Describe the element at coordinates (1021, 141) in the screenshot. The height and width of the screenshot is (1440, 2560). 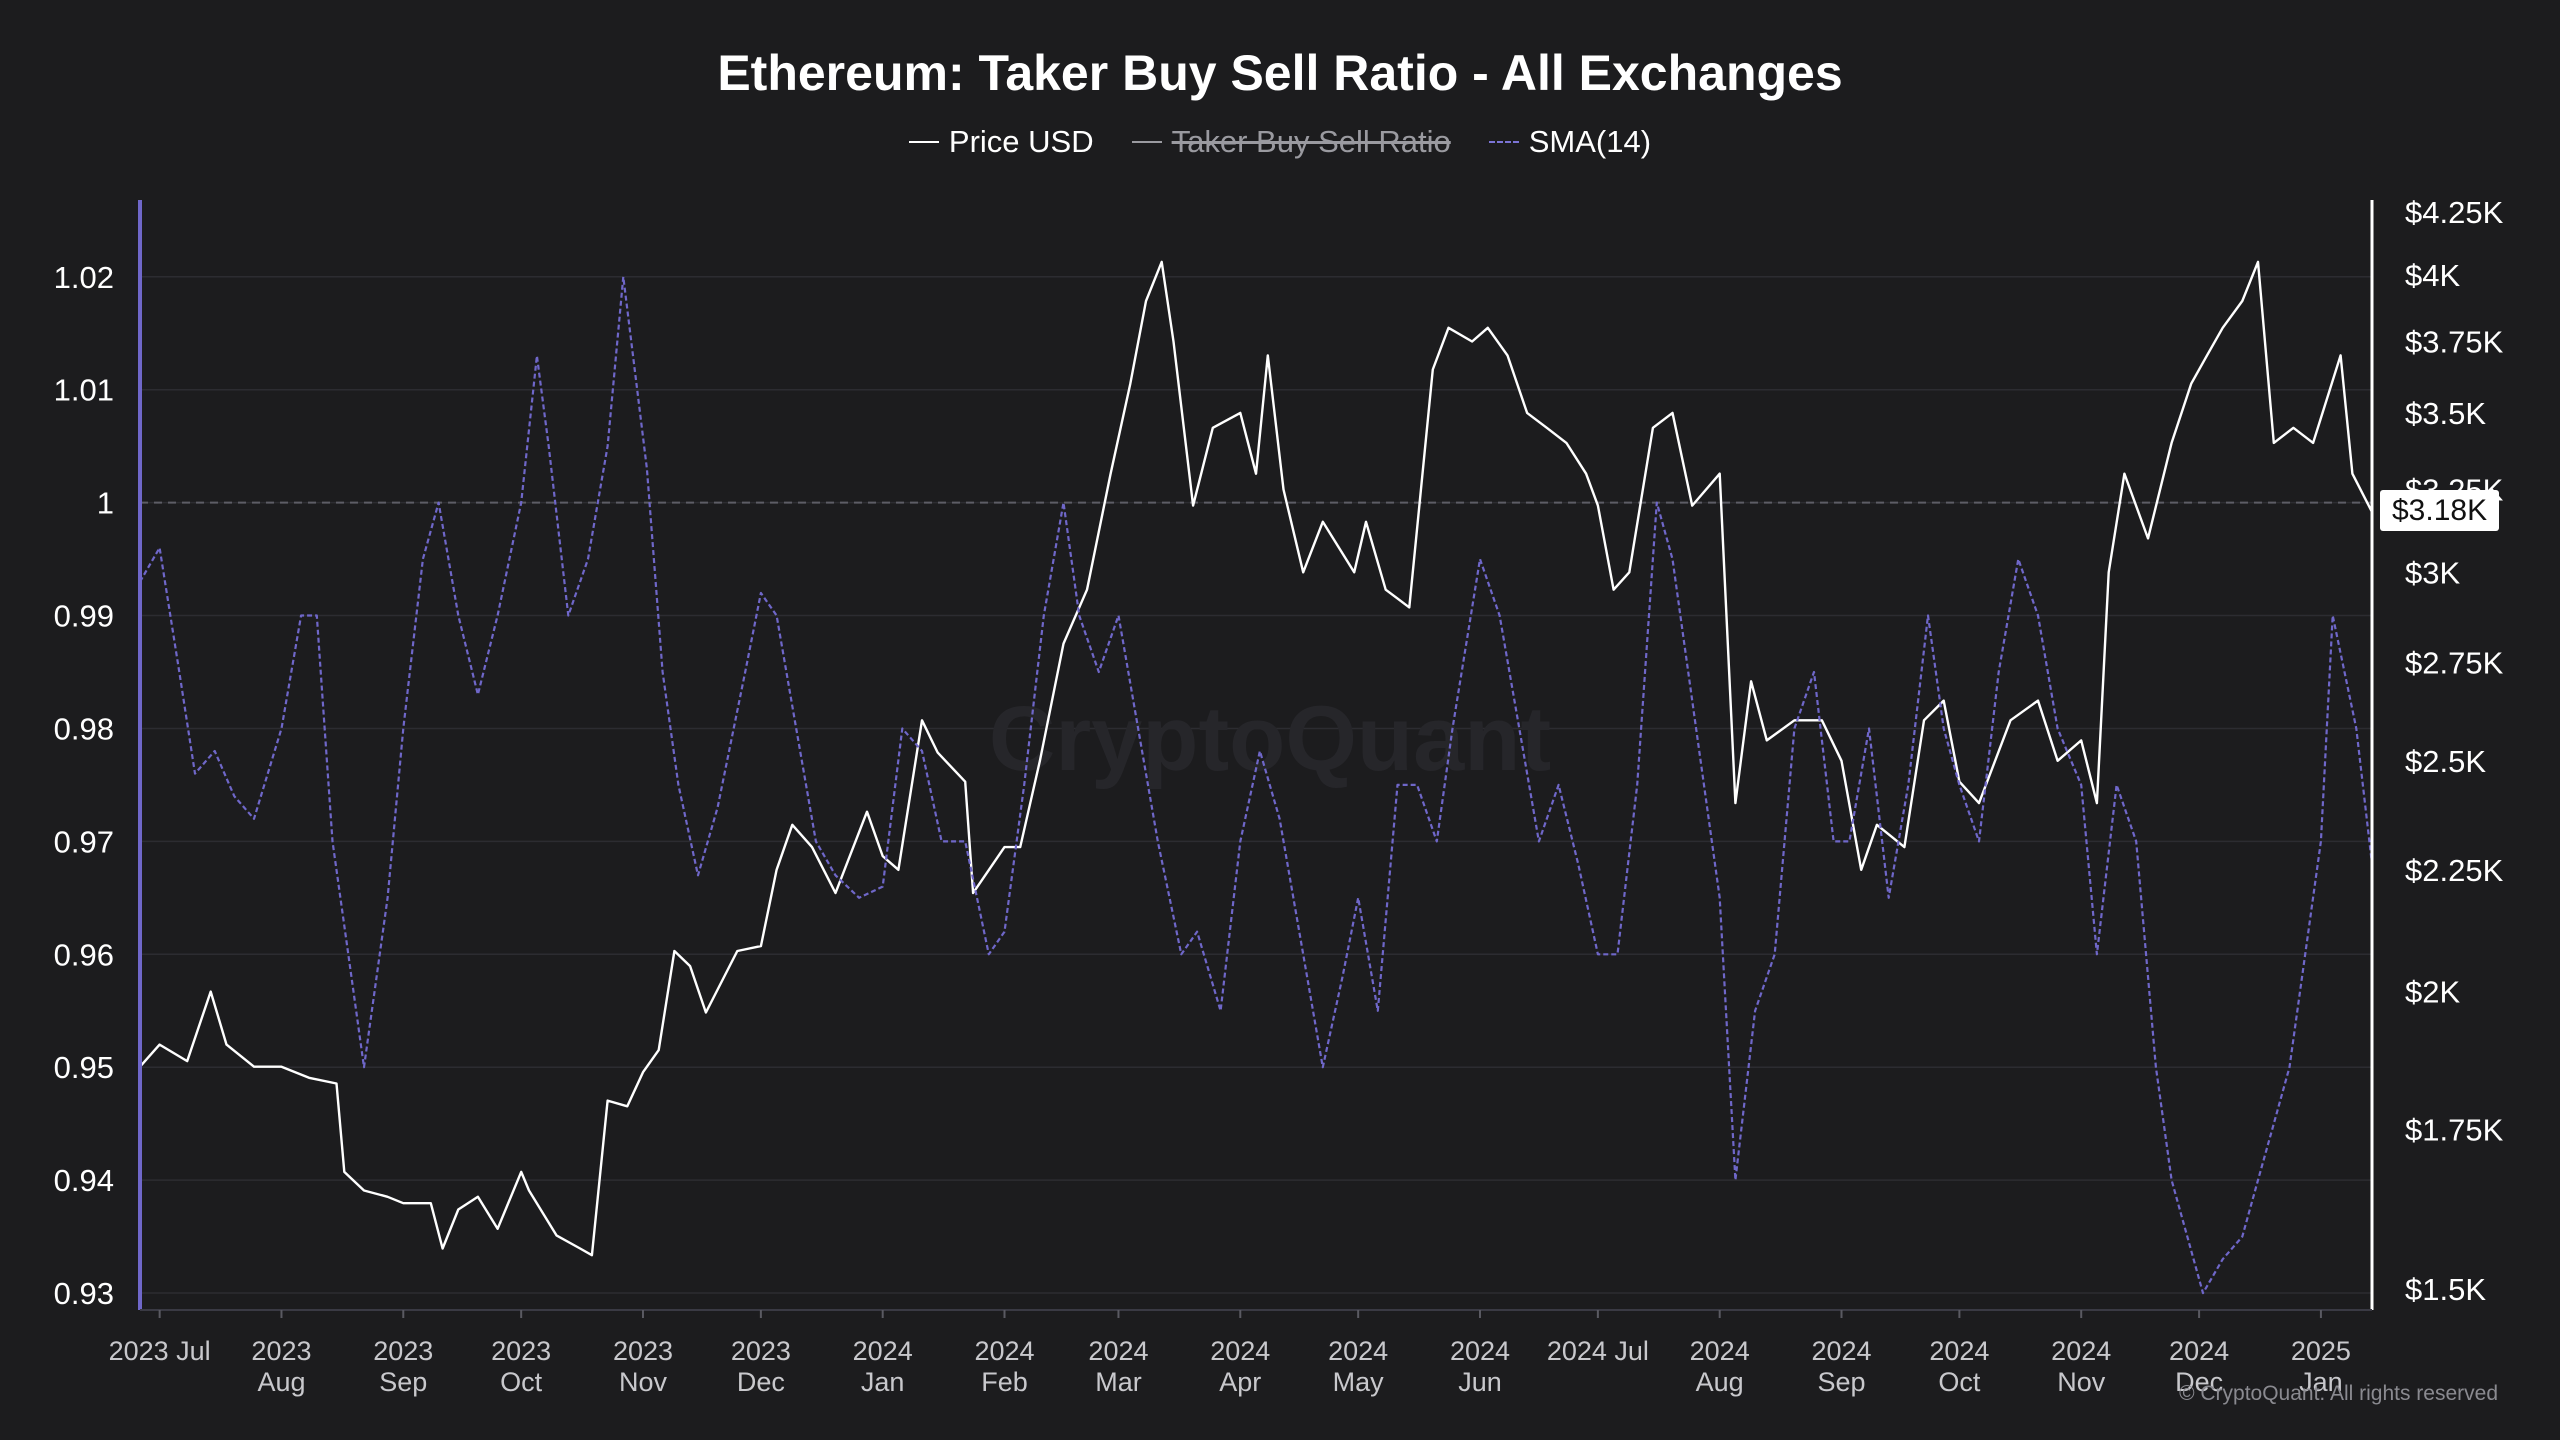
I see `legend-label-price: Price USD` at that location.